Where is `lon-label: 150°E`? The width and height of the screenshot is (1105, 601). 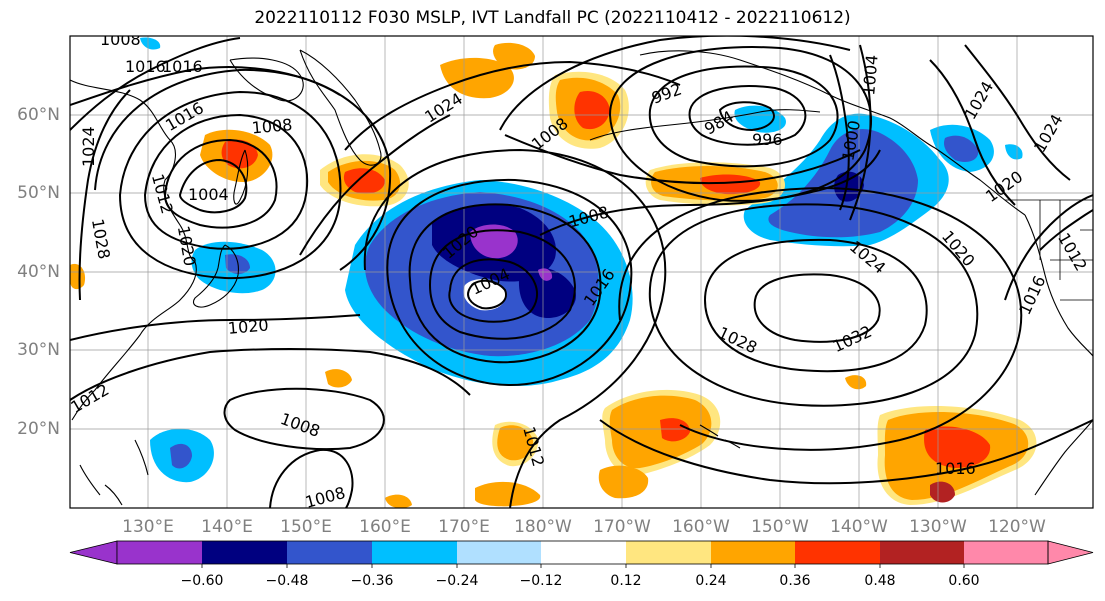 lon-label: 150°E is located at coordinates (306, 527).